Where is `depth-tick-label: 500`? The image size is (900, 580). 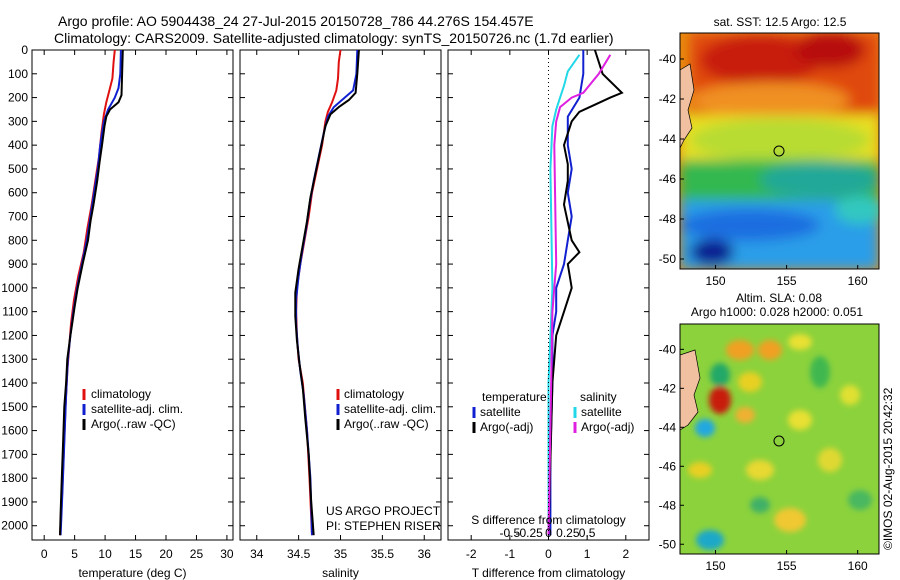 depth-tick-label: 500 is located at coordinates (18, 169).